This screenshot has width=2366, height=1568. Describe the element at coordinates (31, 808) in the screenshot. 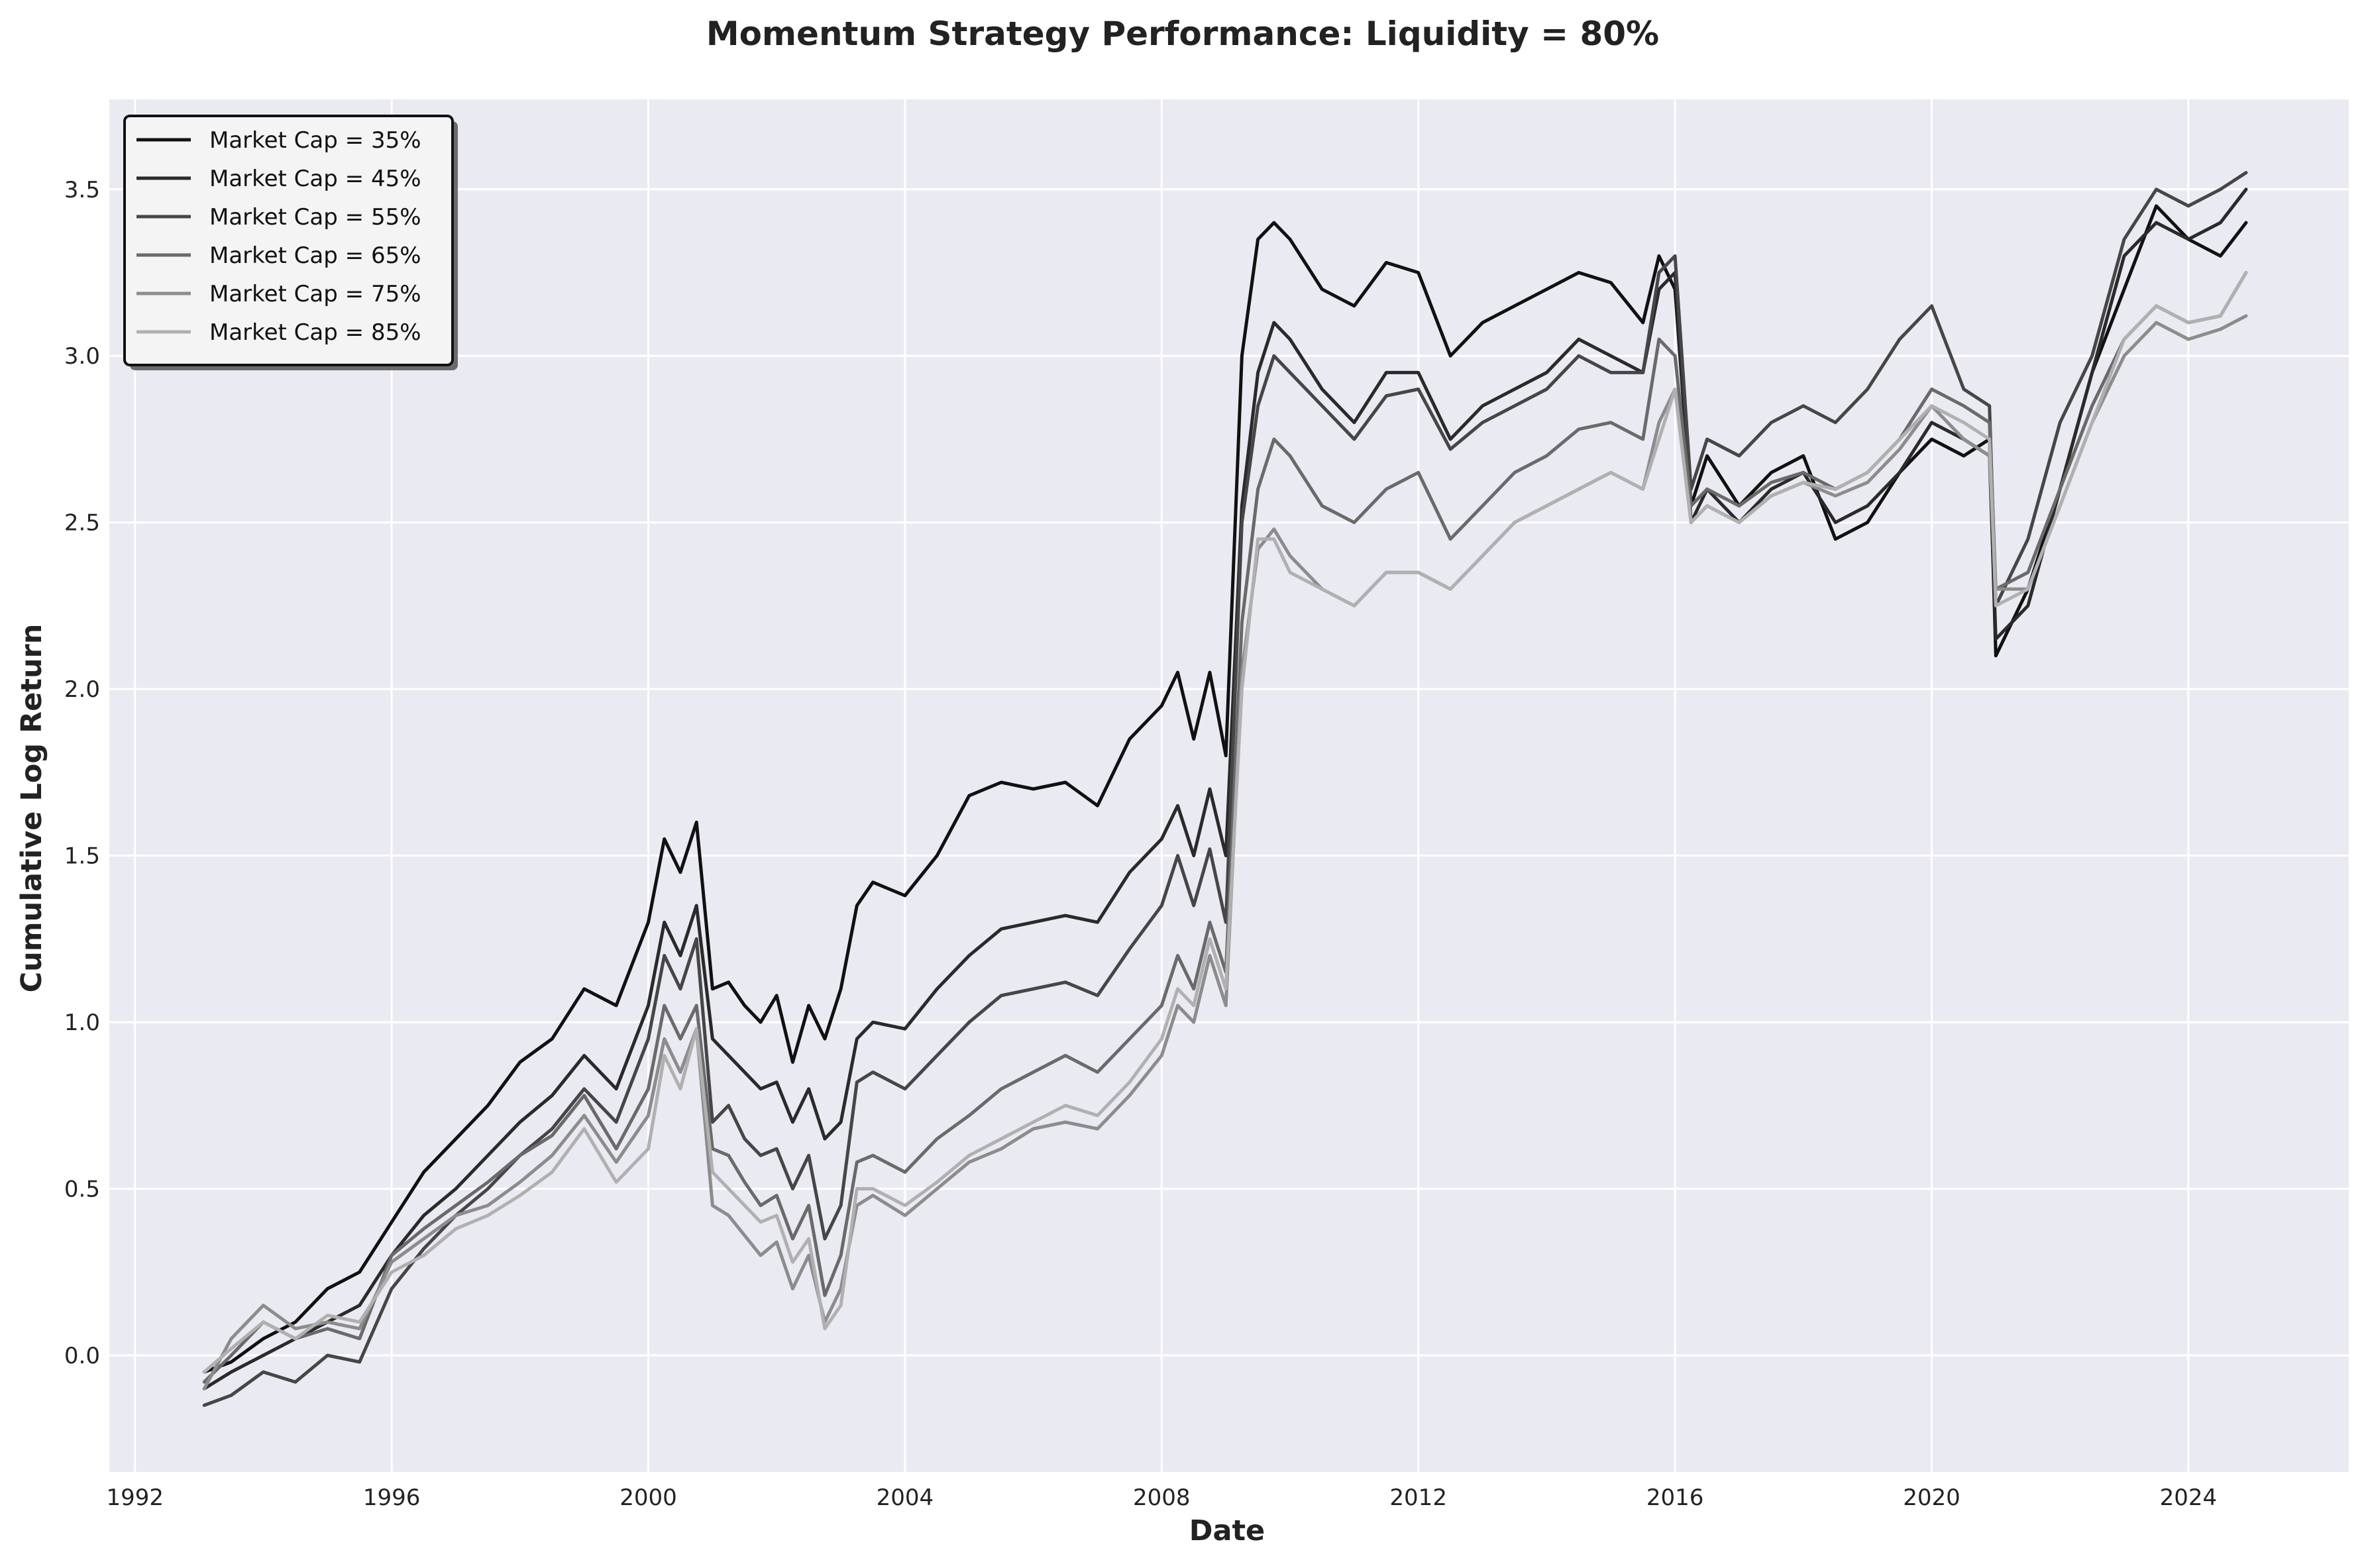

I see `y-axis-label: Cumulative Log Return` at that location.